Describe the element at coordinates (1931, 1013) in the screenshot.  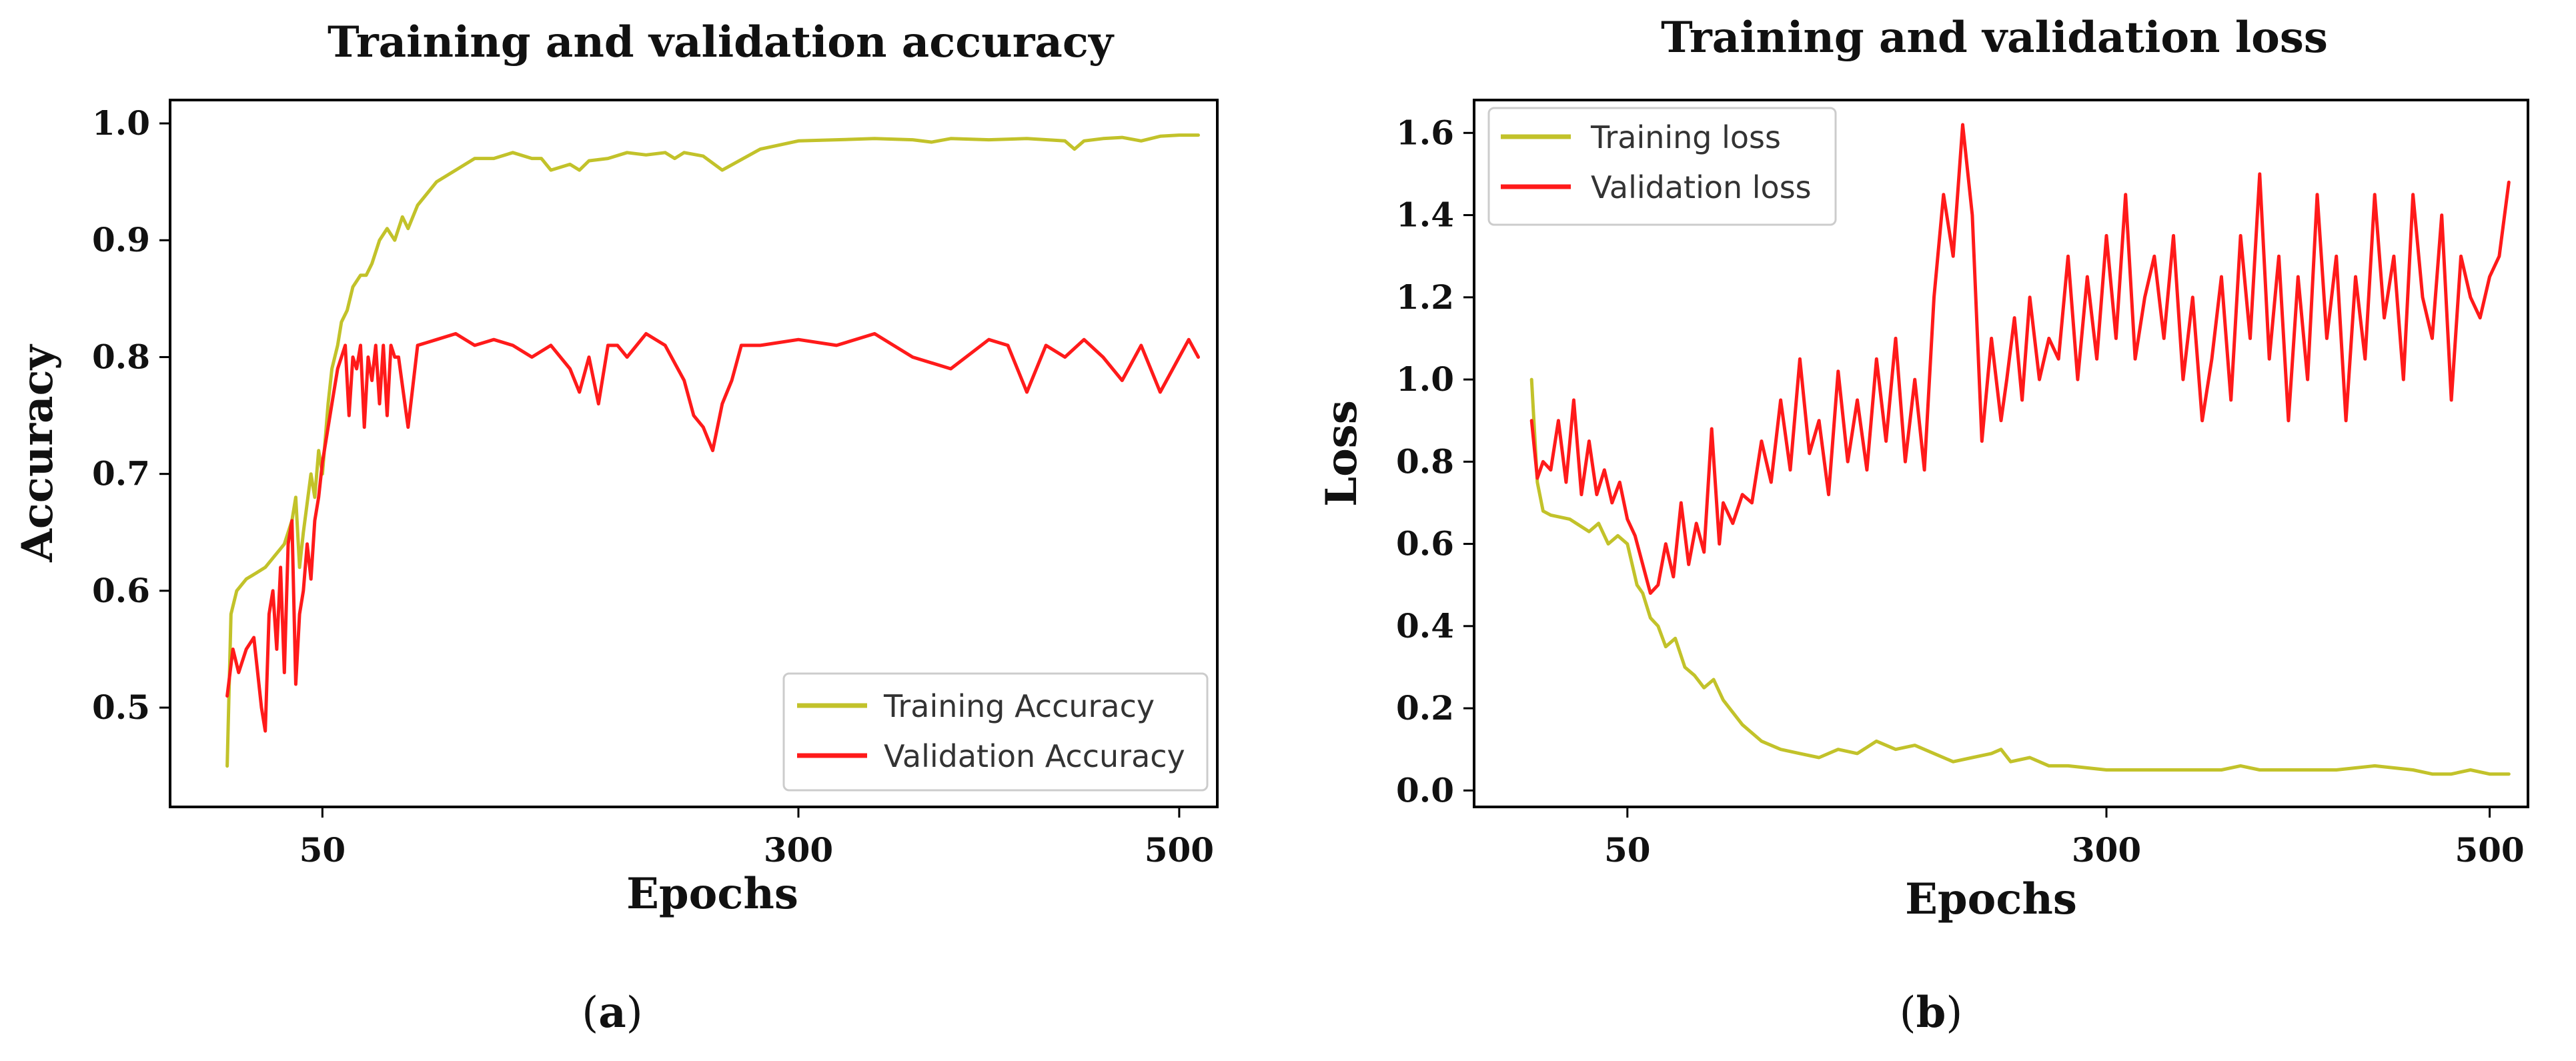
I see `panel-label-b: (b)` at that location.